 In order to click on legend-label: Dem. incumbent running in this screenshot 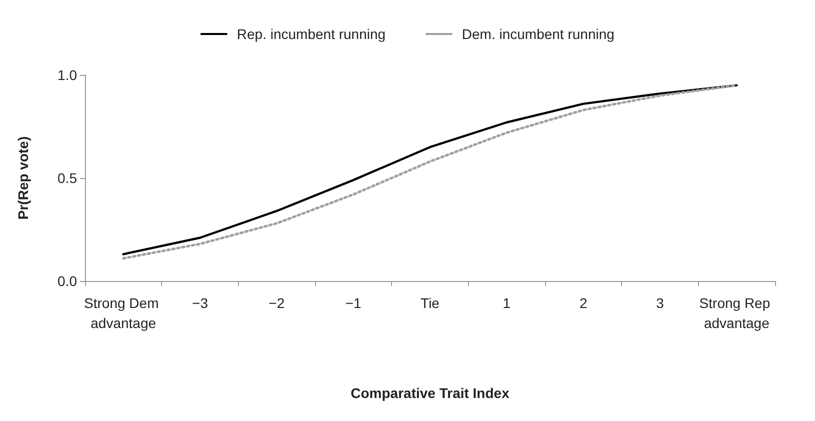, I will do `click(538, 34)`.